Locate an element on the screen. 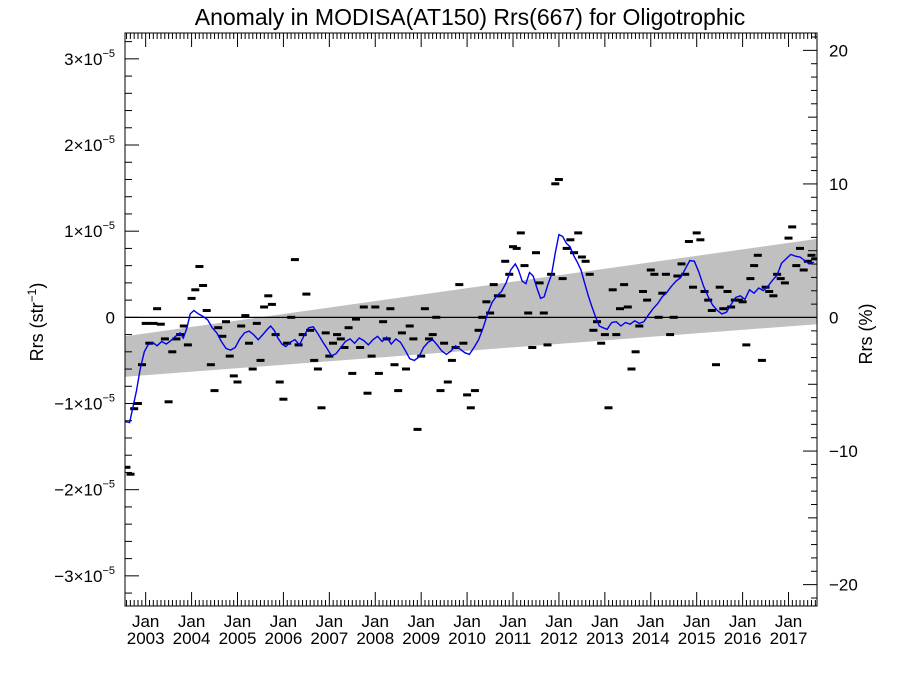 The image size is (900, 675). x-tick-year: 2003 is located at coordinates (146, 638).